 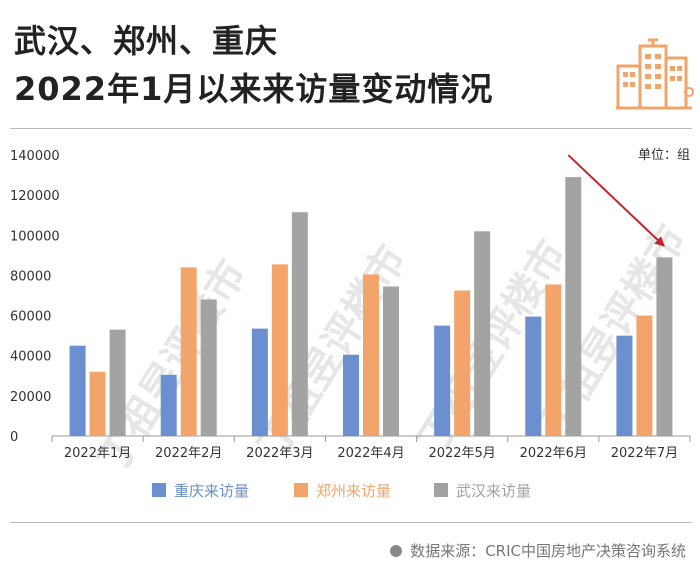 What do you see at coordinates (370, 453) in the screenshot?
I see `x-tick-label: 2022年4月` at bounding box center [370, 453].